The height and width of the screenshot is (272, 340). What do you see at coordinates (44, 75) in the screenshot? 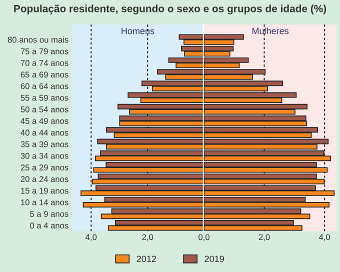
I see `y-tick-label: 65 a 69 anos` at bounding box center [44, 75].